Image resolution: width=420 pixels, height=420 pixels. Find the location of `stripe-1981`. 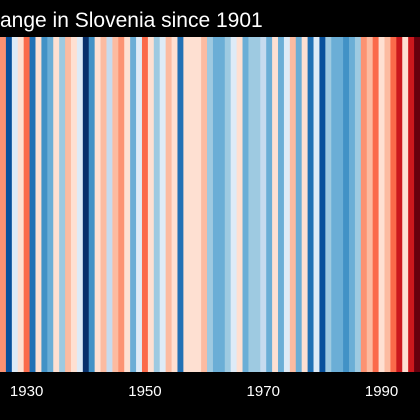

stripe-1981 is located at coordinates (328, 204).